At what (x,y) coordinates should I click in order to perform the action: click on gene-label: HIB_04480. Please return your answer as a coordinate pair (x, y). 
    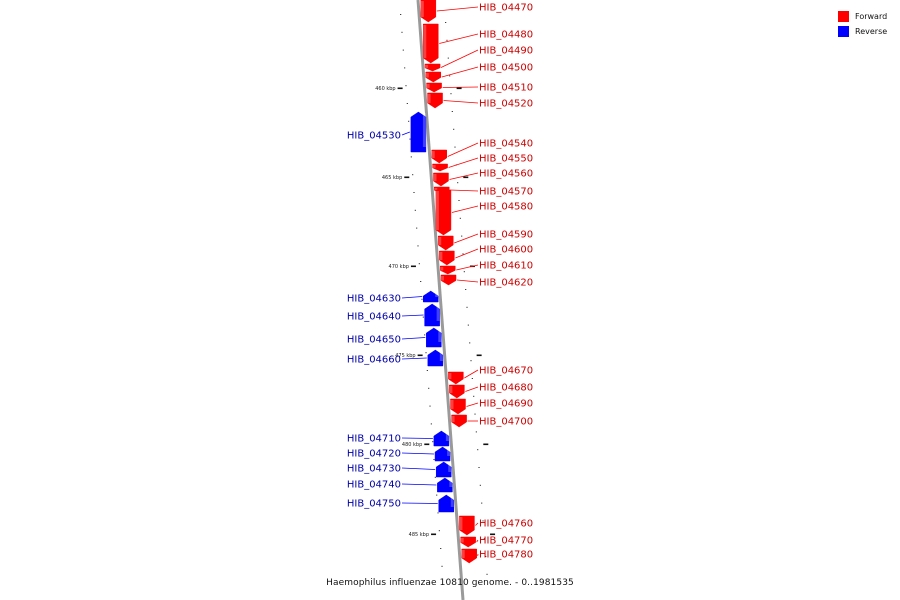
    Looking at the image, I should click on (506, 35).